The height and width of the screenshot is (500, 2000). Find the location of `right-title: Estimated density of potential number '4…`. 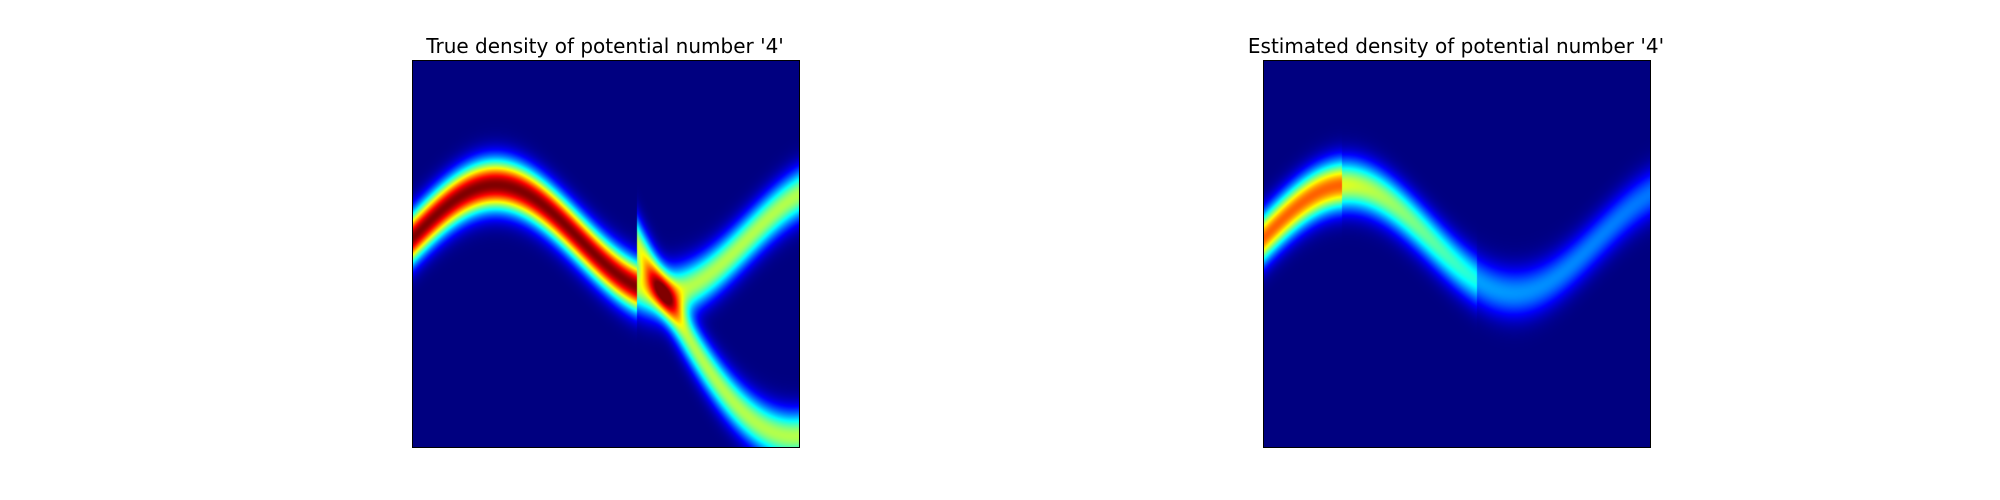

right-title: Estimated density of potential number '4… is located at coordinates (1456, 46).